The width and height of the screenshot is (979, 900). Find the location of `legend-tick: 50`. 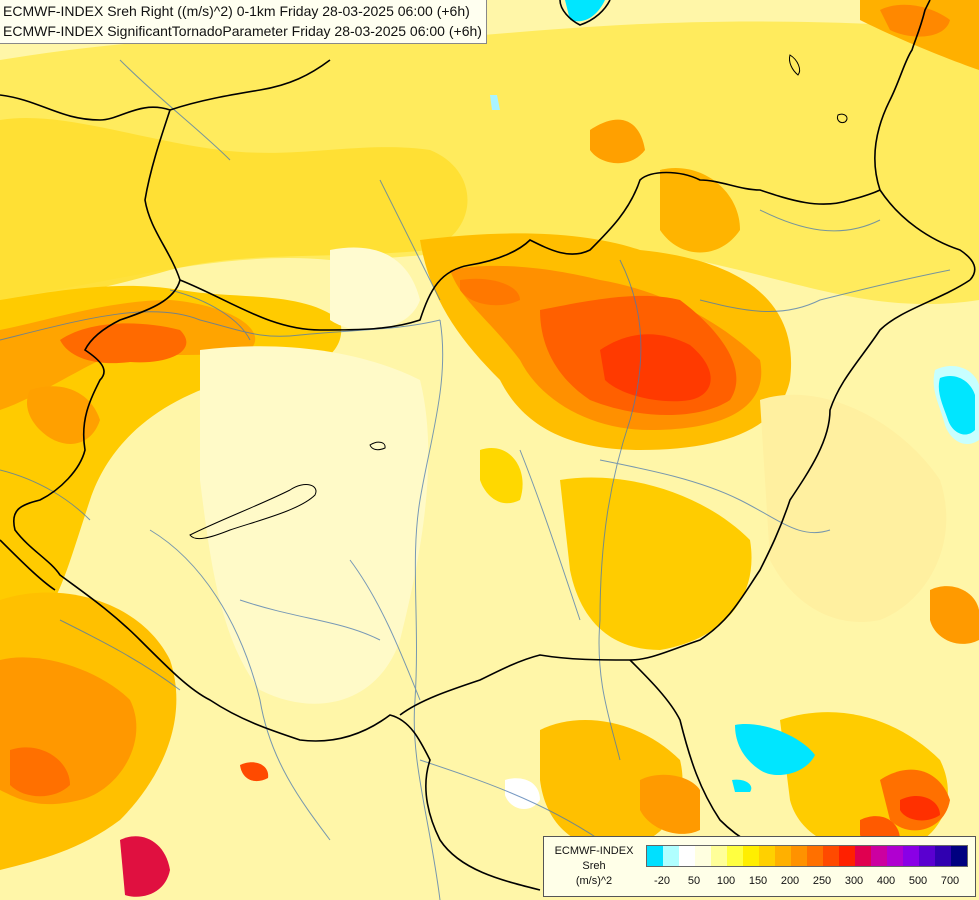

legend-tick: 50 is located at coordinates (694, 881).